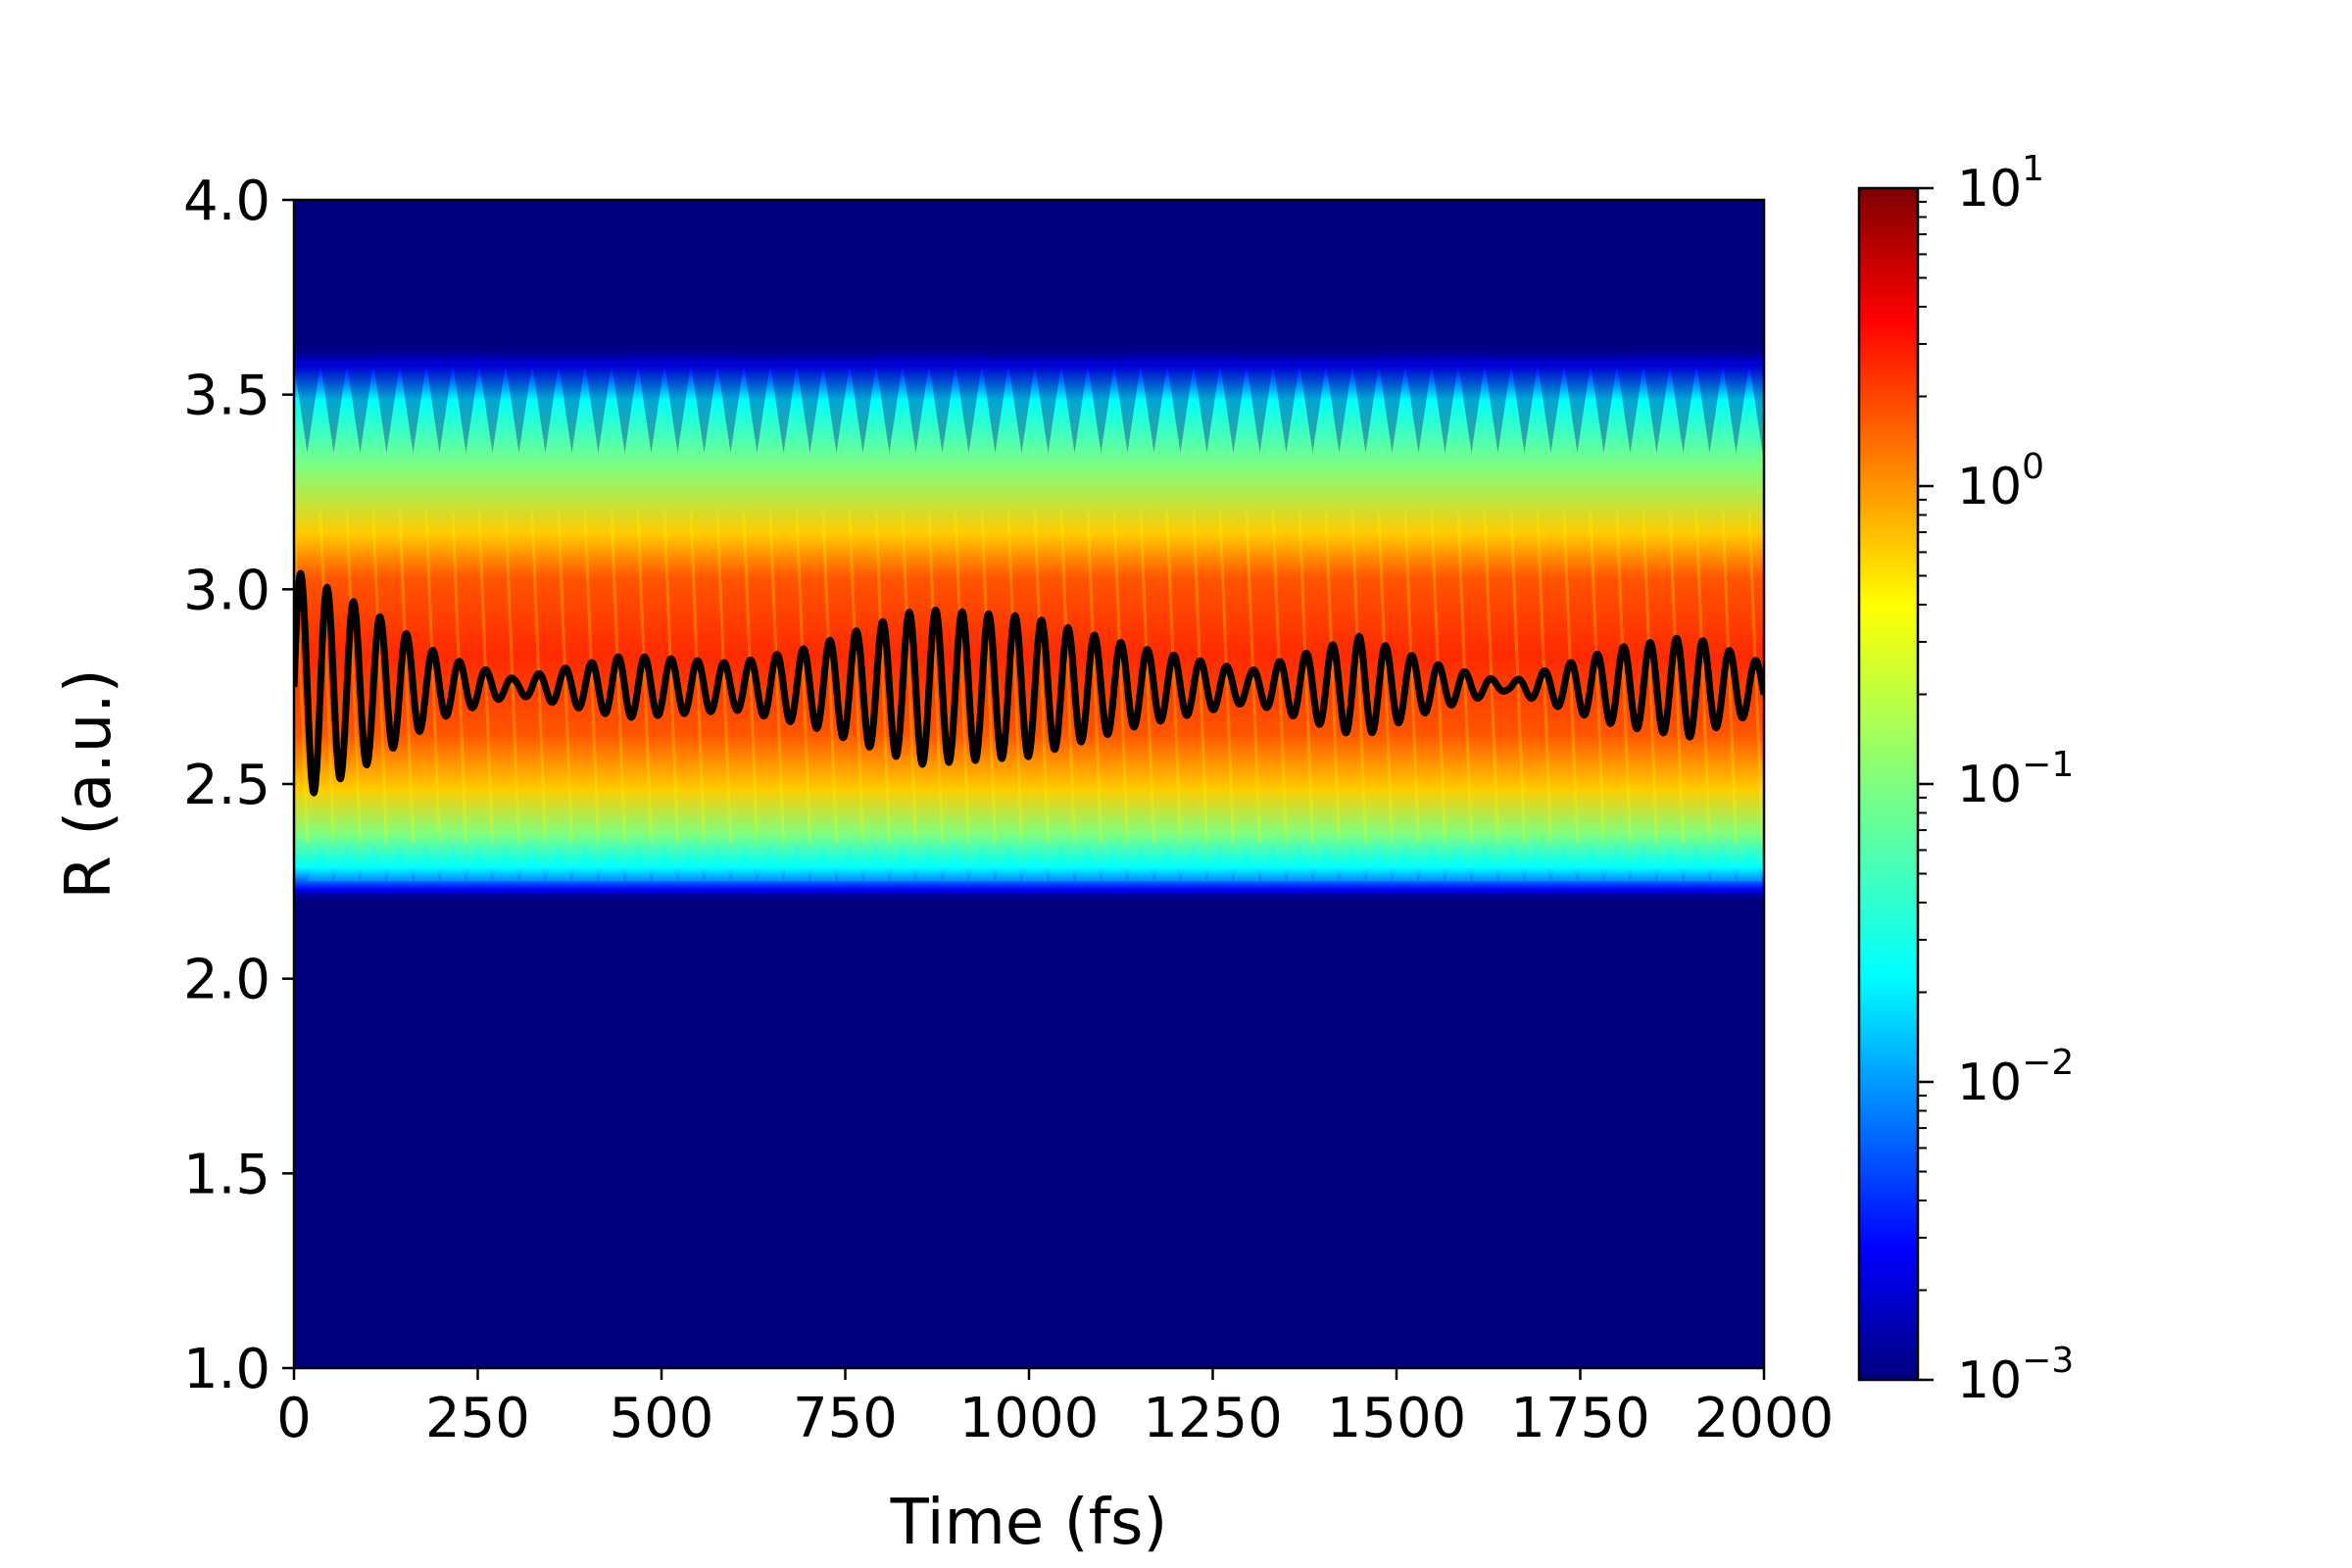 This screenshot has width=2352, height=1568. Describe the element at coordinates (477, 1418) in the screenshot. I see `x-tick-label: 250` at that location.